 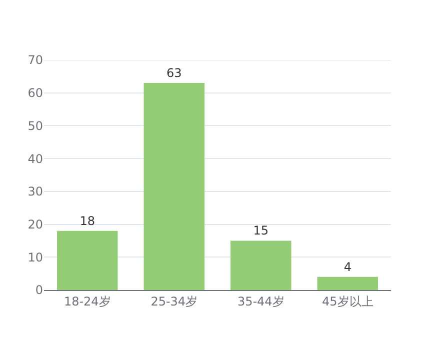 What do you see at coordinates (35, 191) in the screenshot?
I see `y-tick-label: 30` at bounding box center [35, 191].